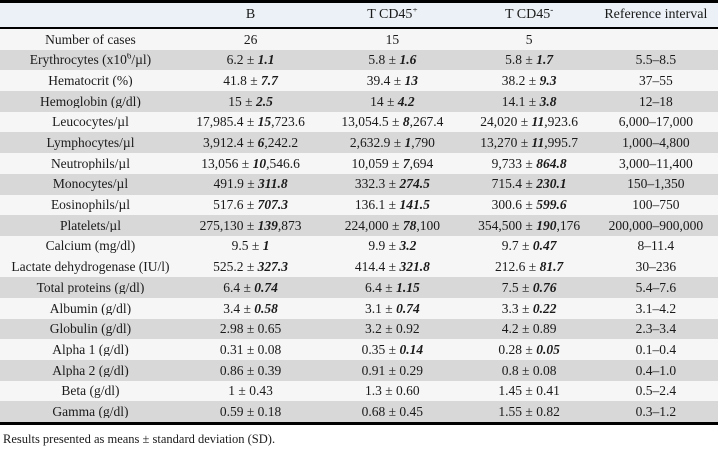  Describe the element at coordinates (392, 267) in the screenshot. I see `cell-t-cd45-pos: 414.4 ± 321.8` at that location.